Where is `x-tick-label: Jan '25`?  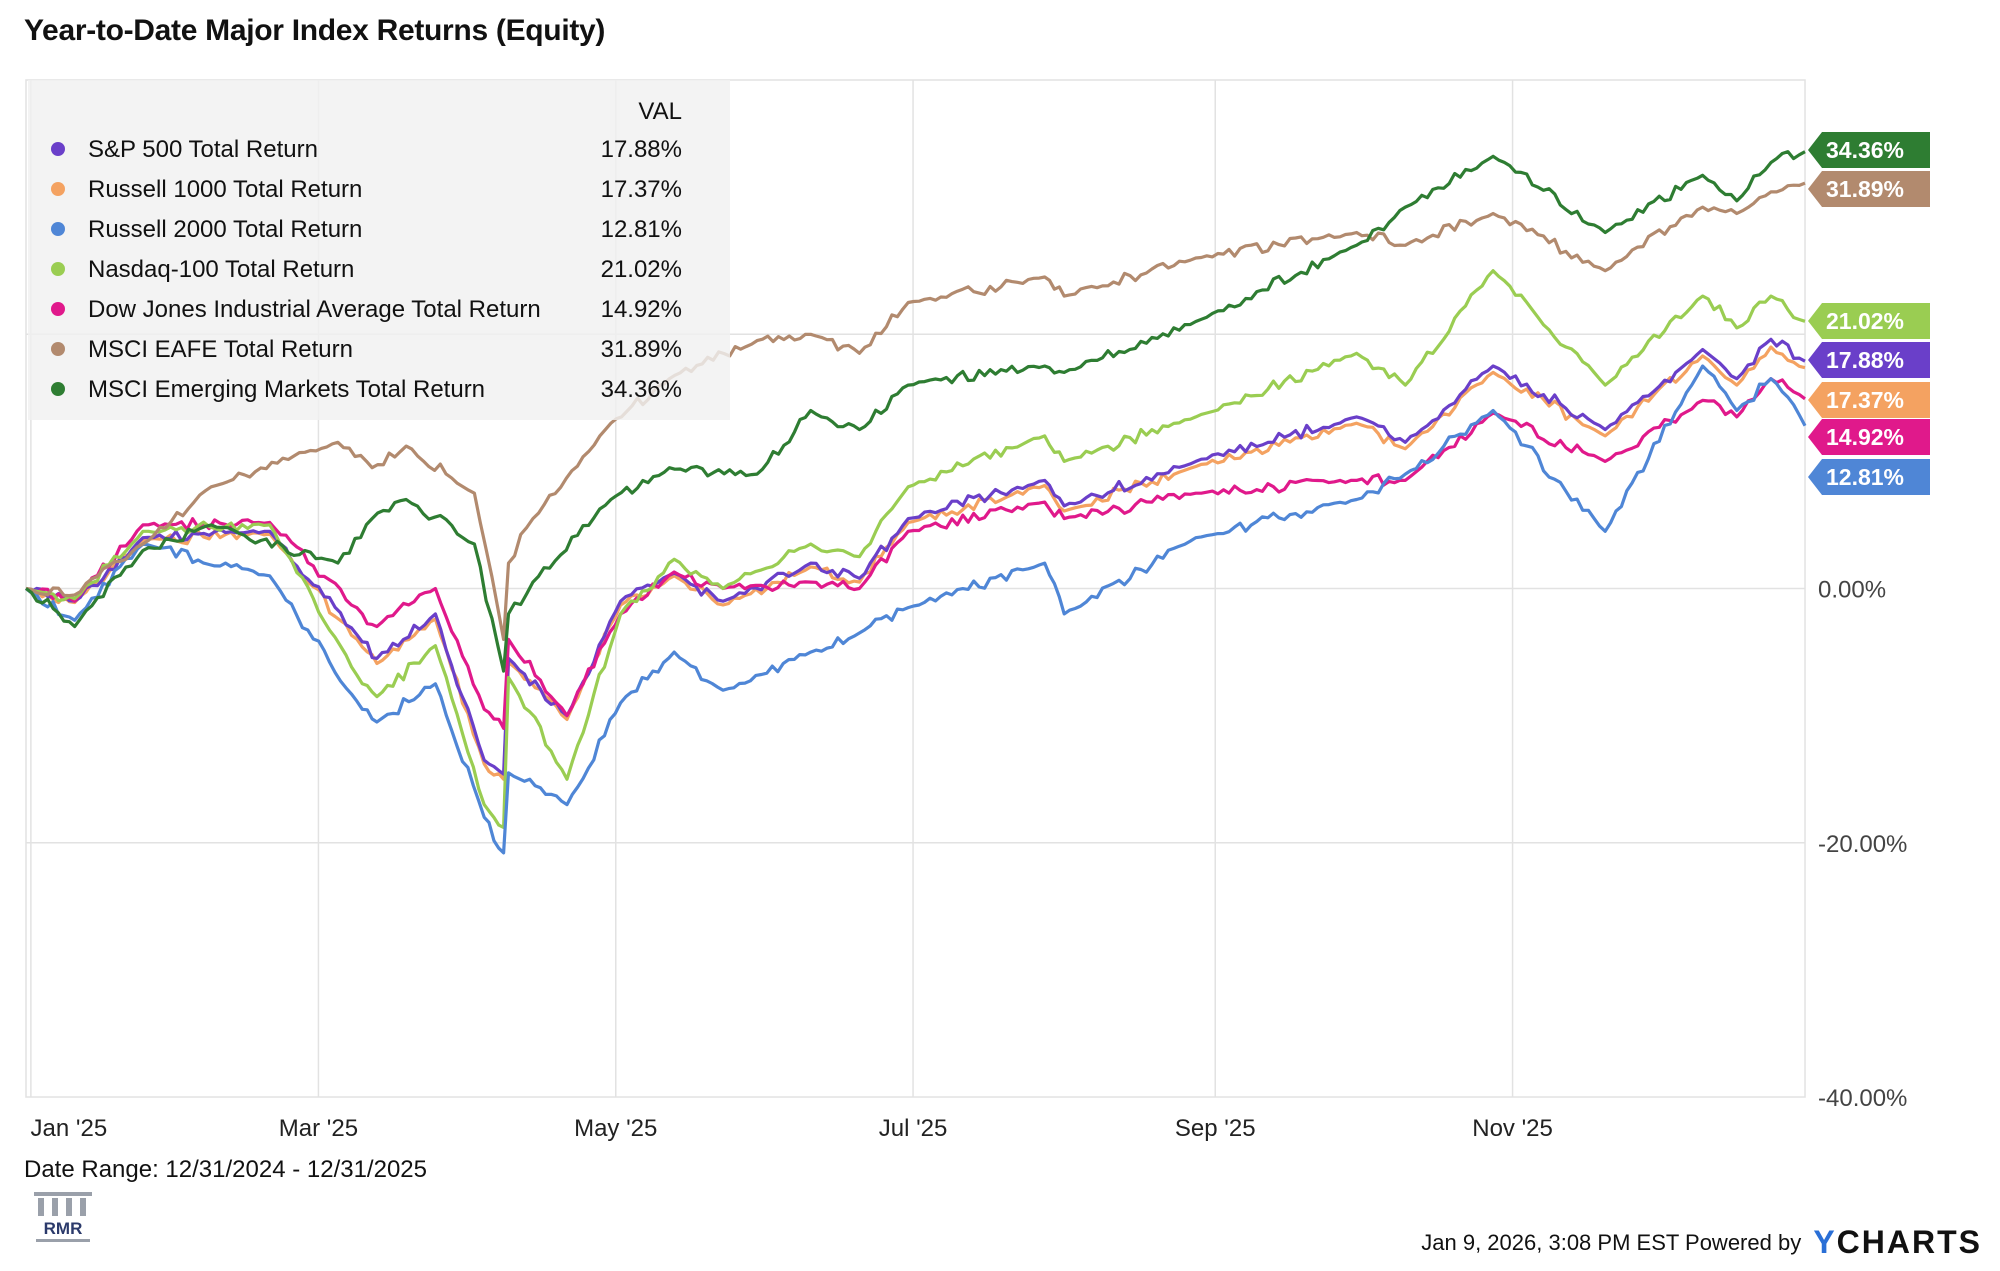
x-tick-label: Jan '25 is located at coordinates (69, 1128).